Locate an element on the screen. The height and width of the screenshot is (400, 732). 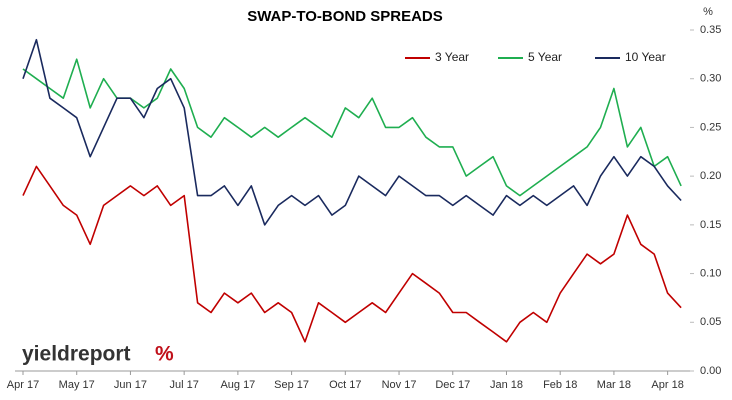
x-tick-label: Oct 17 is located at coordinates (345, 385).